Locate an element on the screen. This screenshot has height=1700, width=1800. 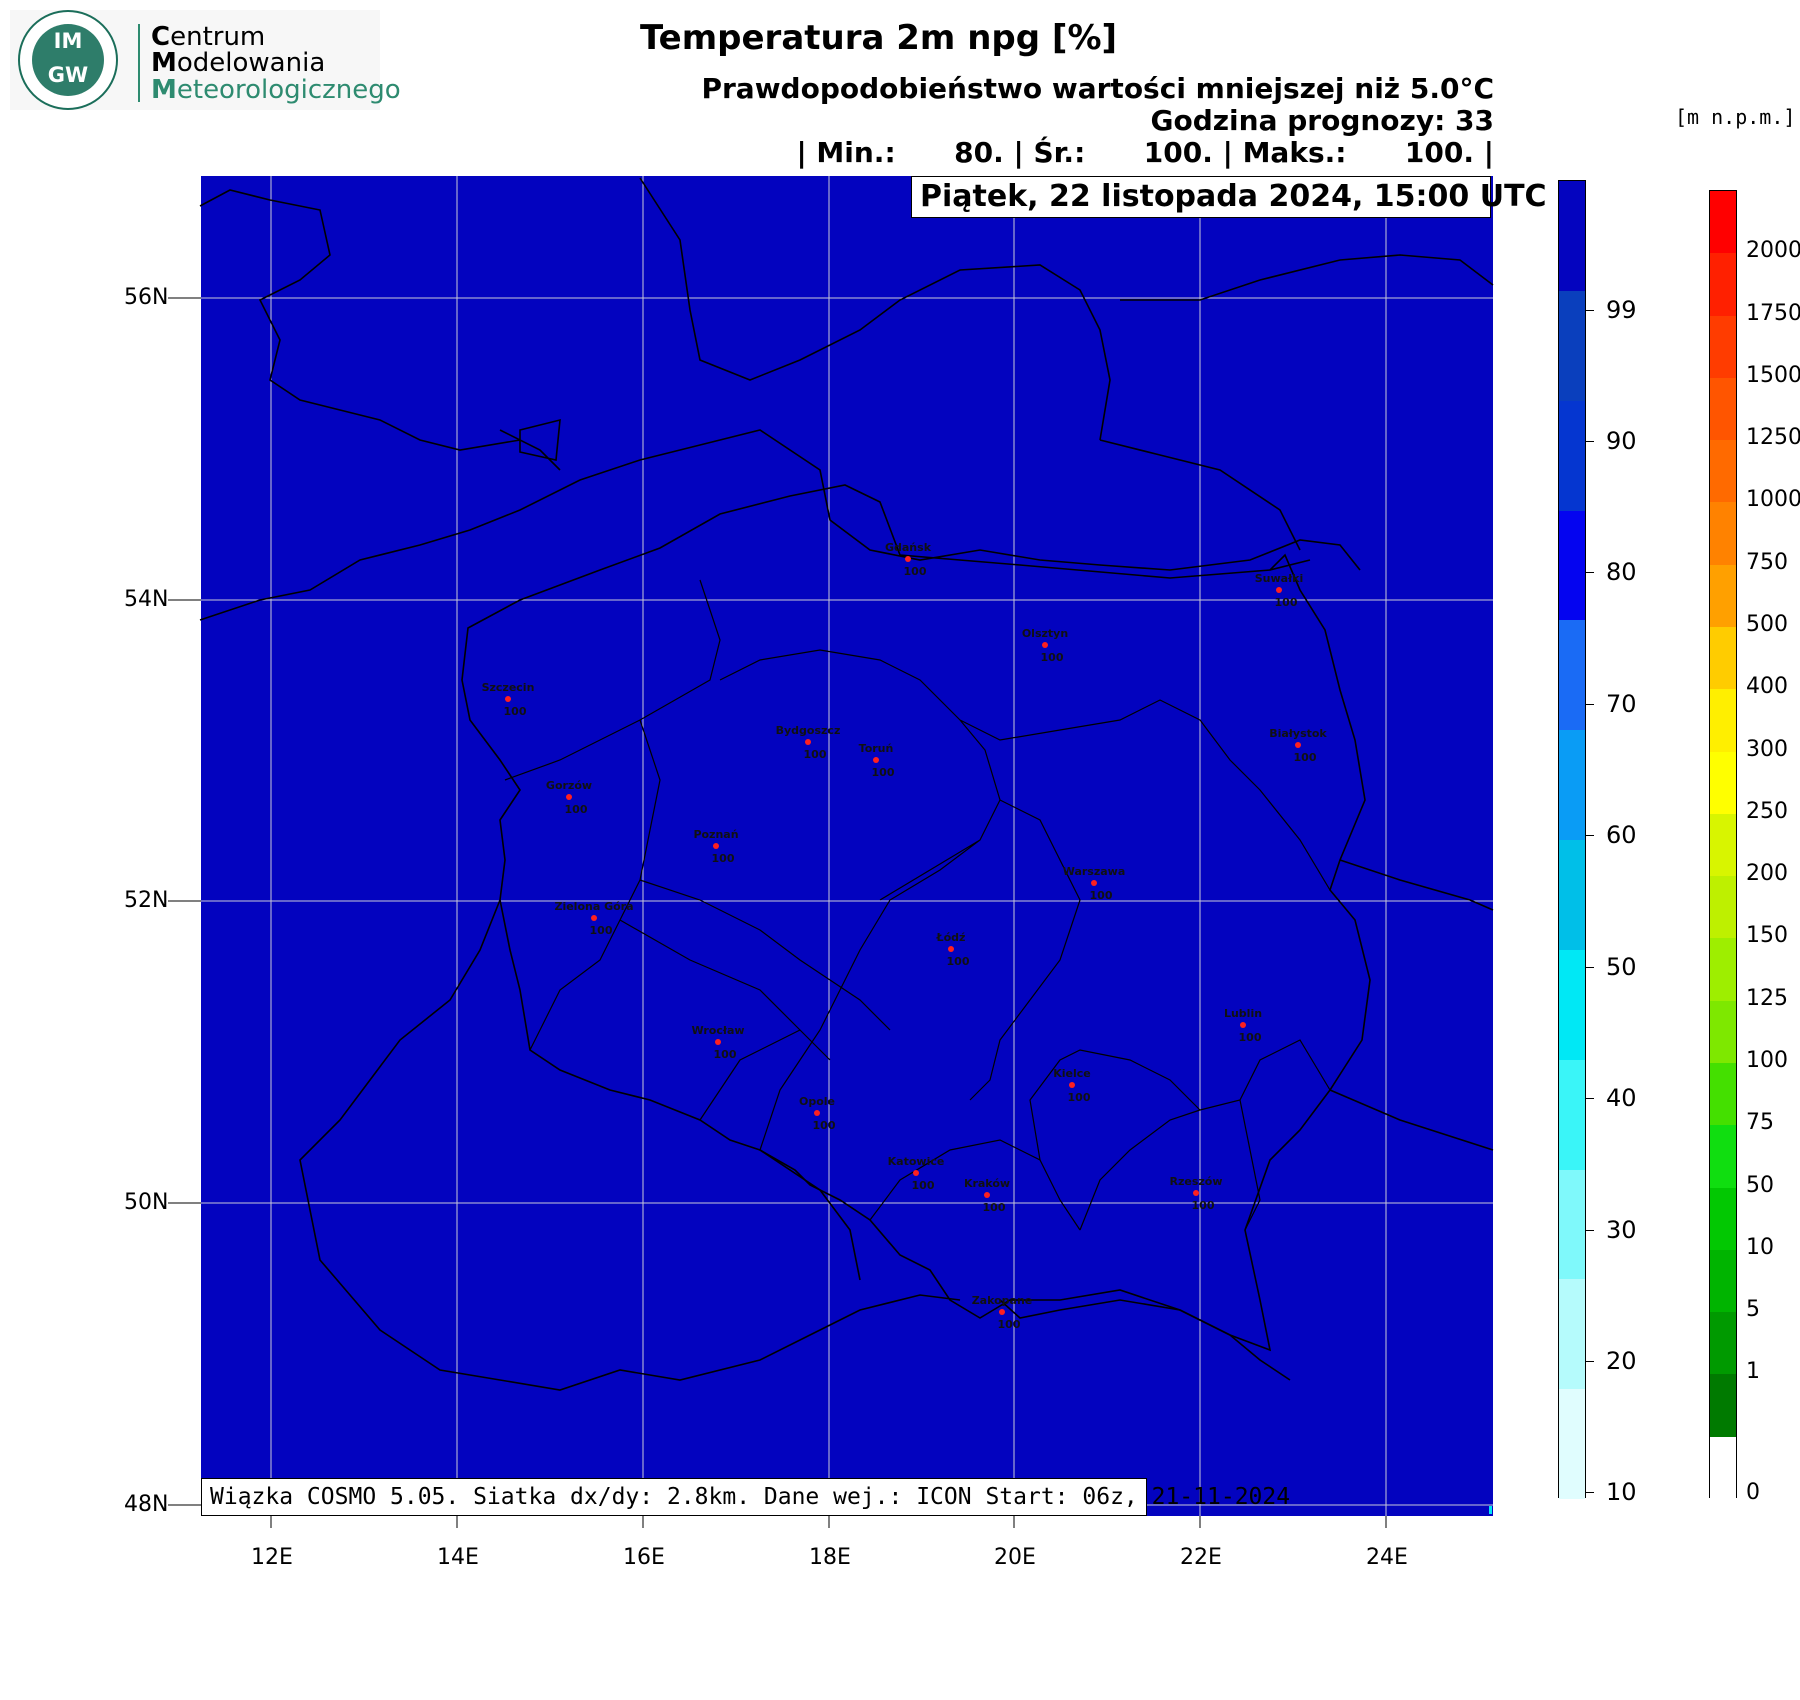
city-marker: Kraków 100 is located at coordinates (987, 1195).